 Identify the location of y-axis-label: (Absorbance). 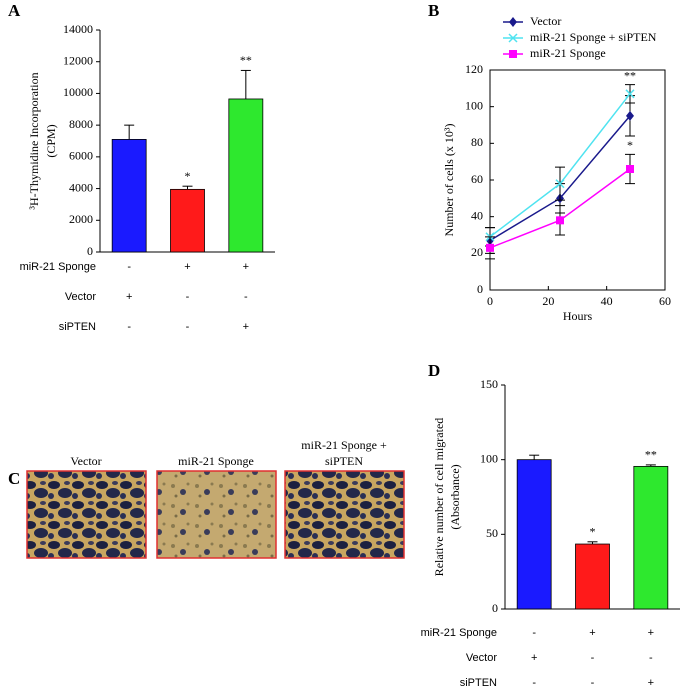
(455, 496).